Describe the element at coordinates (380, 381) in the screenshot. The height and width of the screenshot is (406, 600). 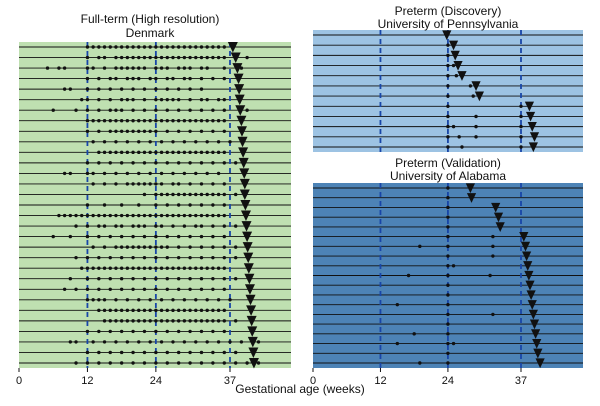
I see `x-tick-label: 12` at that location.